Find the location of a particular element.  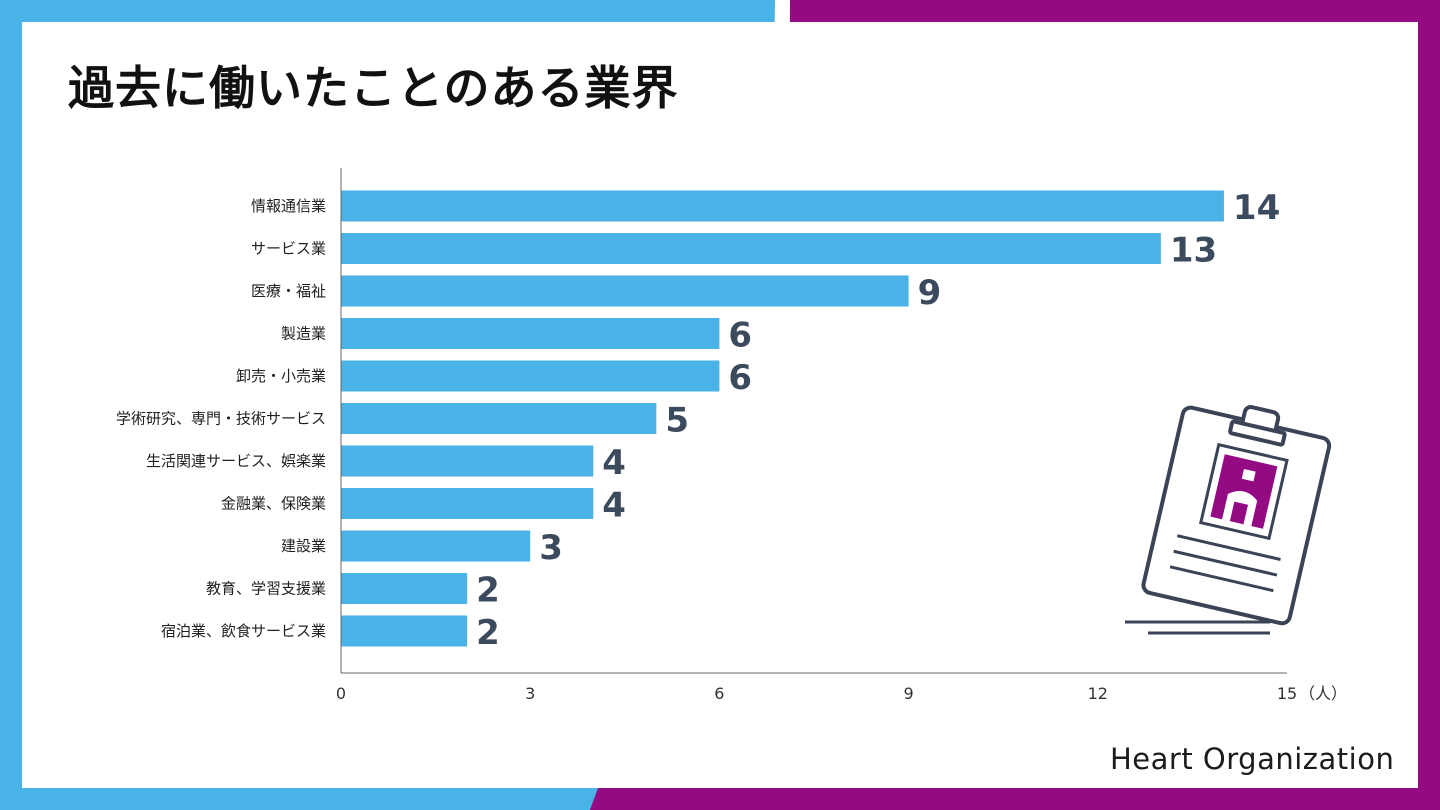

category-label: 製造業 is located at coordinates (303, 334).